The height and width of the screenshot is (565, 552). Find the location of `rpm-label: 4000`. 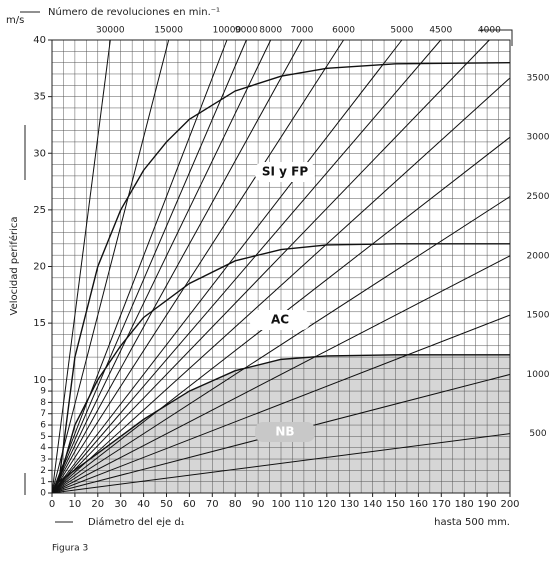

rpm-label: 4000 is located at coordinates (489, 31).